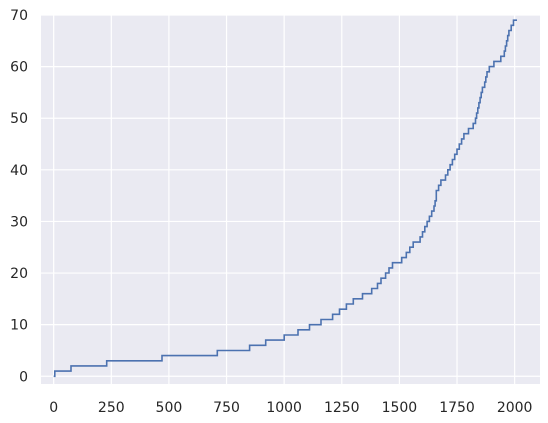 The height and width of the screenshot is (423, 548). What do you see at coordinates (19, 68) in the screenshot?
I see `y-tick-label: 60` at bounding box center [19, 68].